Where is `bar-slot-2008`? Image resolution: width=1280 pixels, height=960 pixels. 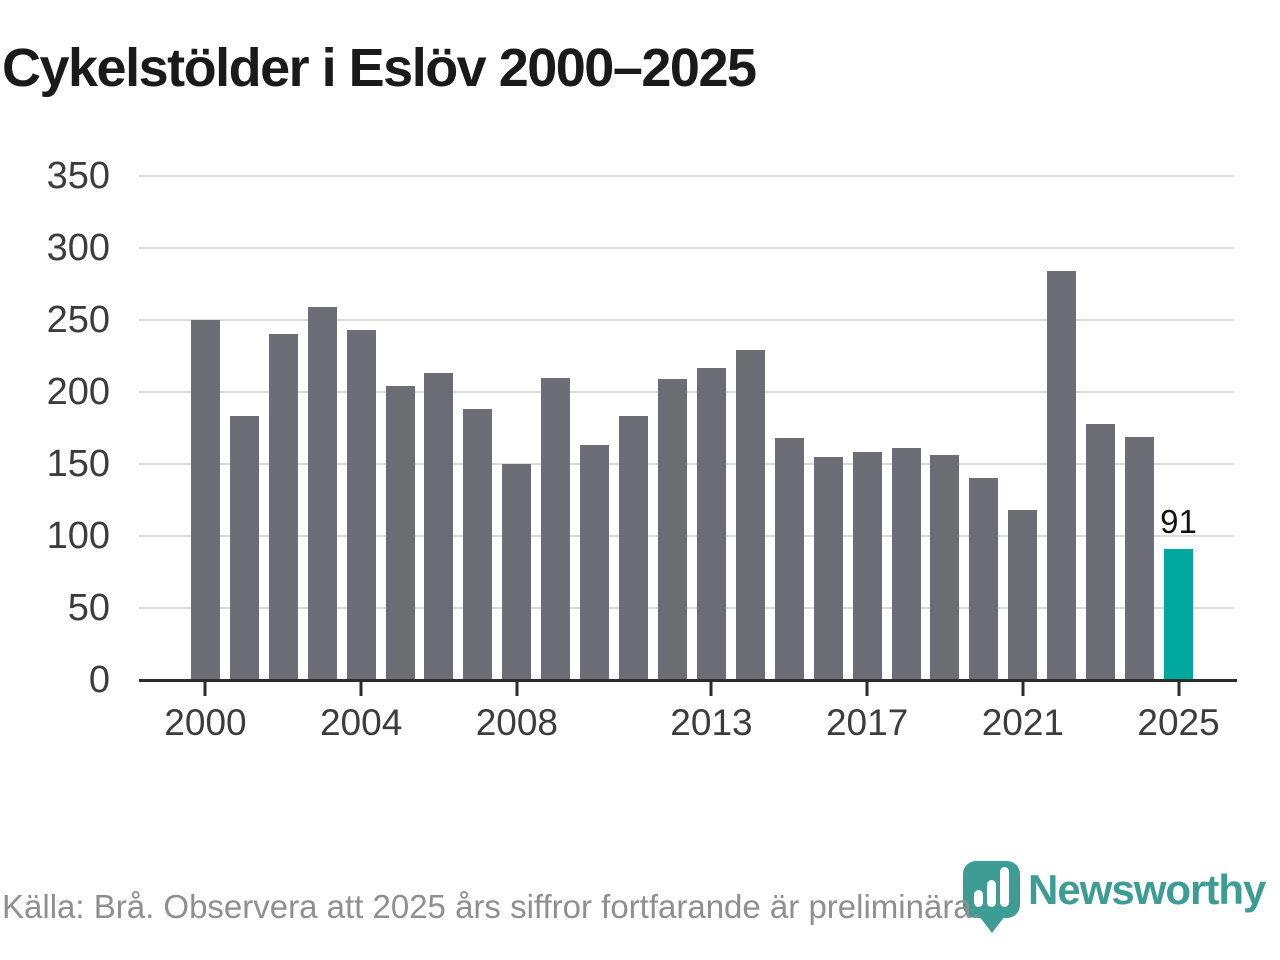 bar-slot-2008 is located at coordinates (516, 428).